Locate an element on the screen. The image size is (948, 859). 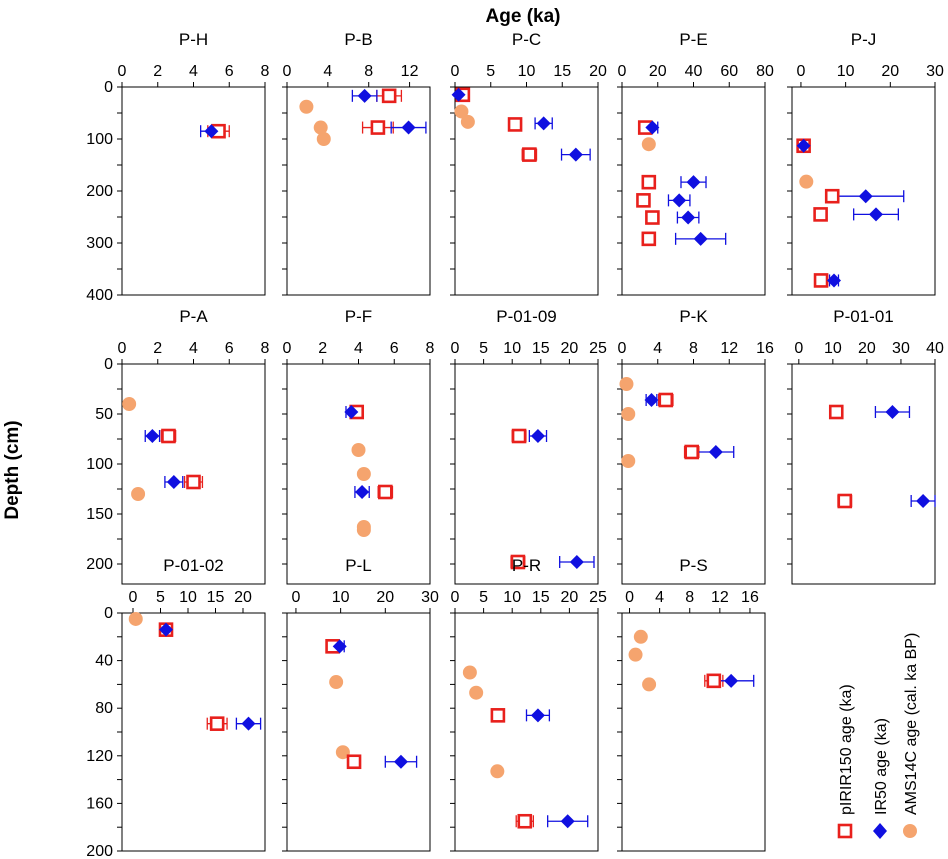
panel-p-e: P-E 0 20 40 60 80 is located at coordinates (695, 163).